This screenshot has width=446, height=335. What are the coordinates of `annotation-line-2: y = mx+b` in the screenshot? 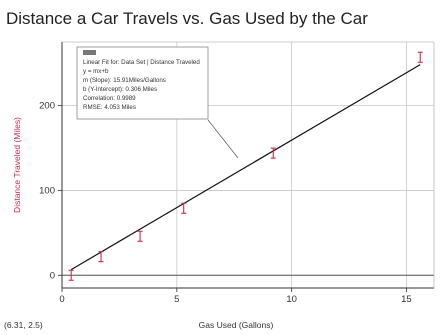 It's located at (96, 71).